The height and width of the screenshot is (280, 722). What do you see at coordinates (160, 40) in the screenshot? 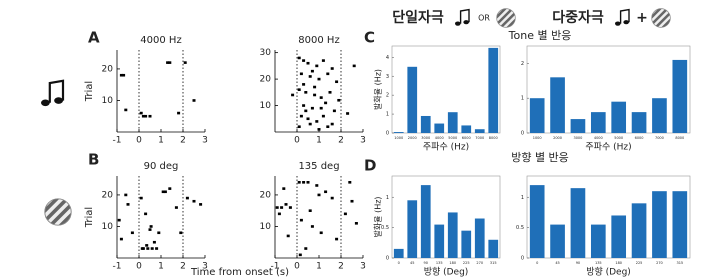
I see `chart-title: 4000 Hz` at bounding box center [160, 40].